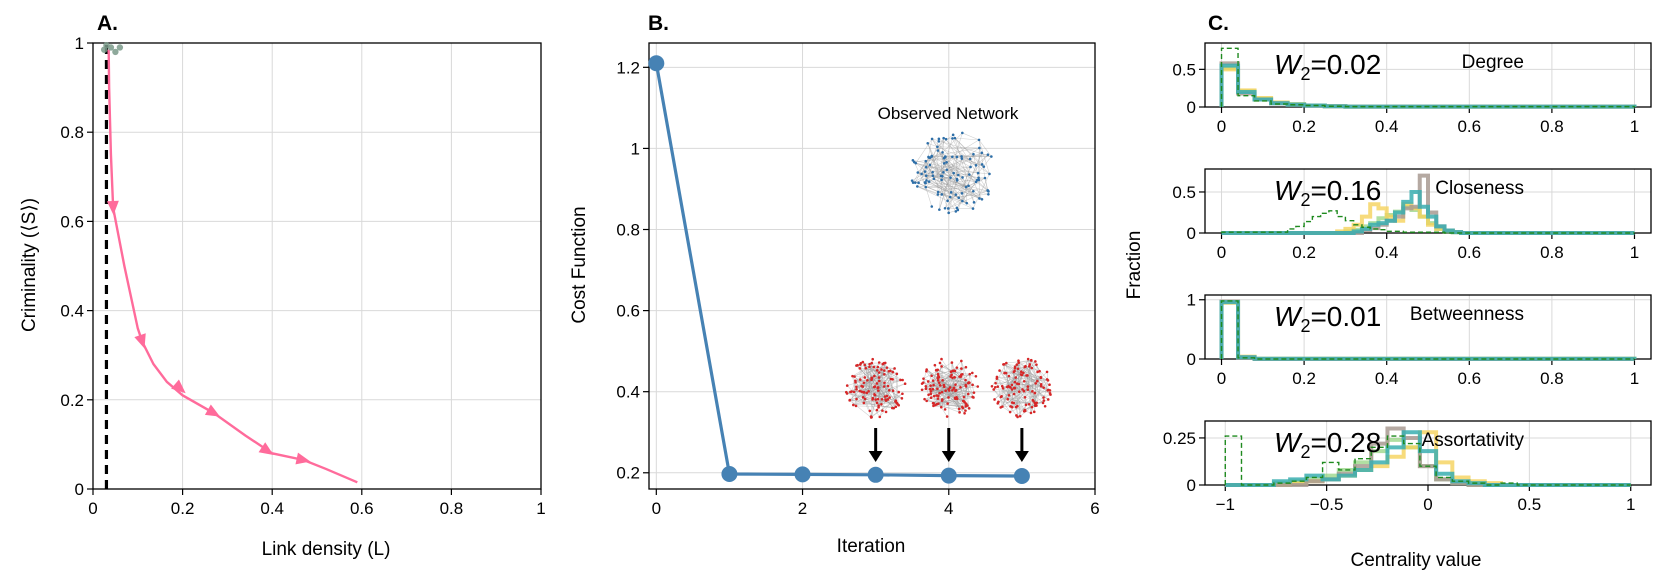 This screenshot has height=583, width=1661. I want to click on subplot-closeness-xtick-label: 0.6, so click(1469, 252).